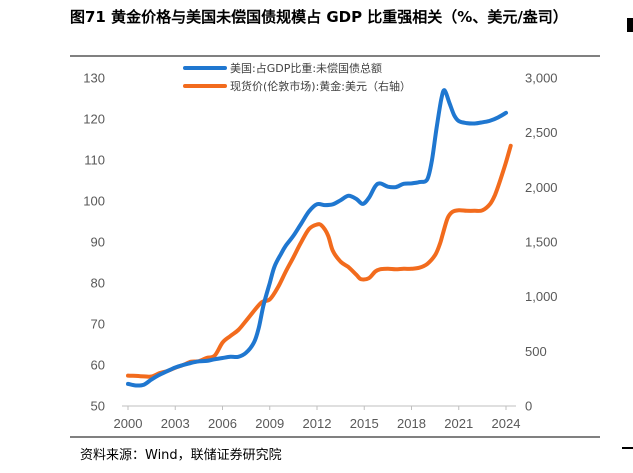 This screenshot has width=633, height=473. I want to click on cropped-edge-fragment, so click(630, 25).